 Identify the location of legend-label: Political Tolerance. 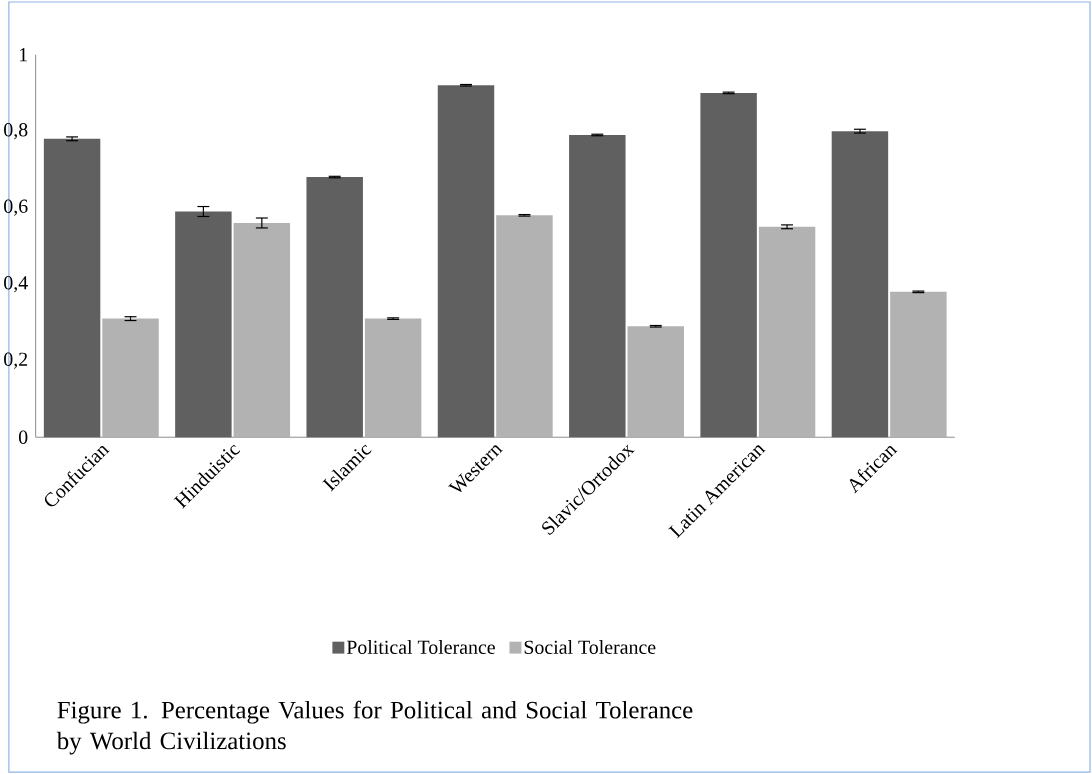
(420, 646).